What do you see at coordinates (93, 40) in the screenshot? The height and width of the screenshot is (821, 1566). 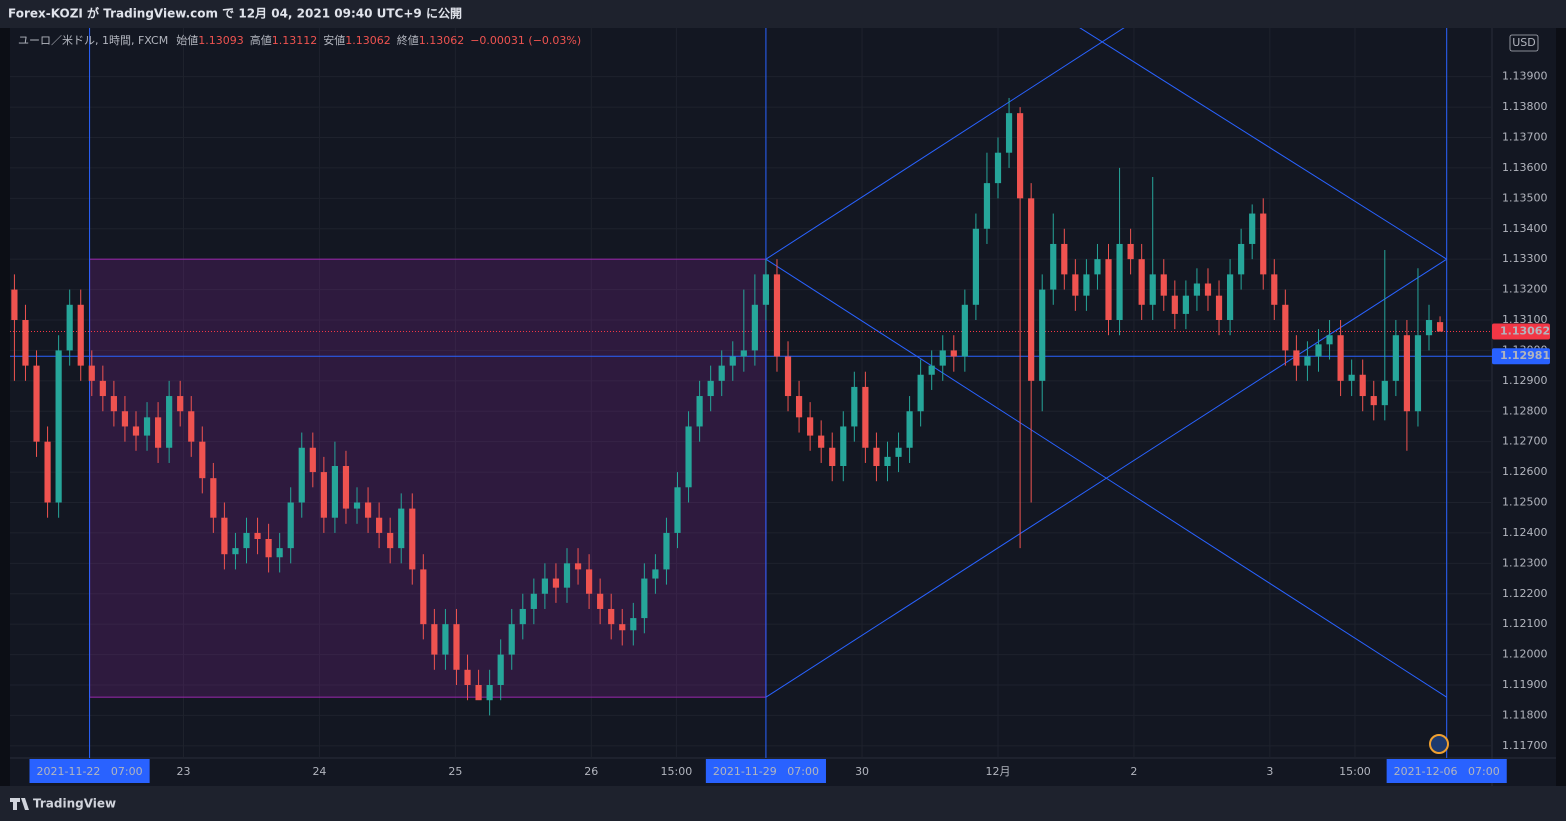 I see `symbol: ユーロ／米ドル, 1時間, FXCM` at bounding box center [93, 40].